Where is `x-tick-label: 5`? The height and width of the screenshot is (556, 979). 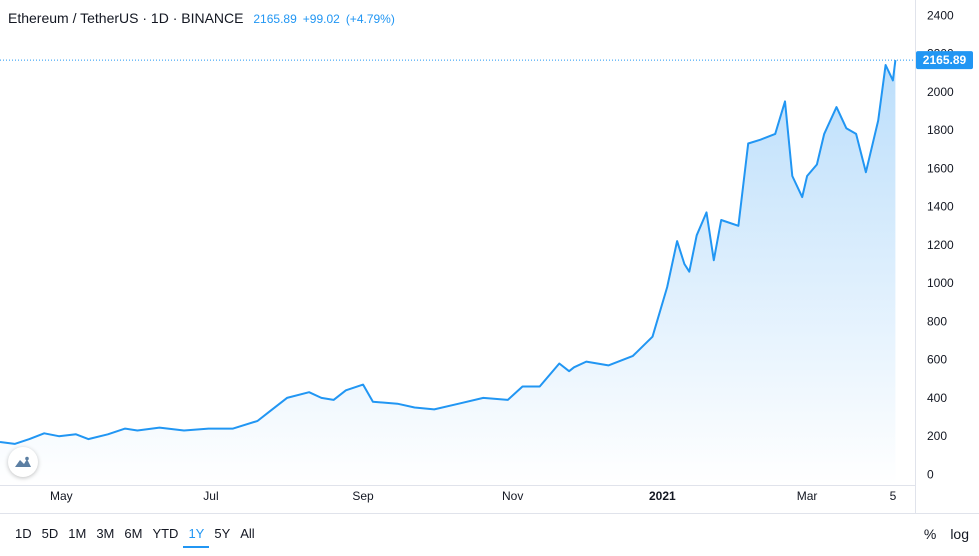 x-tick-label: 5 is located at coordinates (893, 496).